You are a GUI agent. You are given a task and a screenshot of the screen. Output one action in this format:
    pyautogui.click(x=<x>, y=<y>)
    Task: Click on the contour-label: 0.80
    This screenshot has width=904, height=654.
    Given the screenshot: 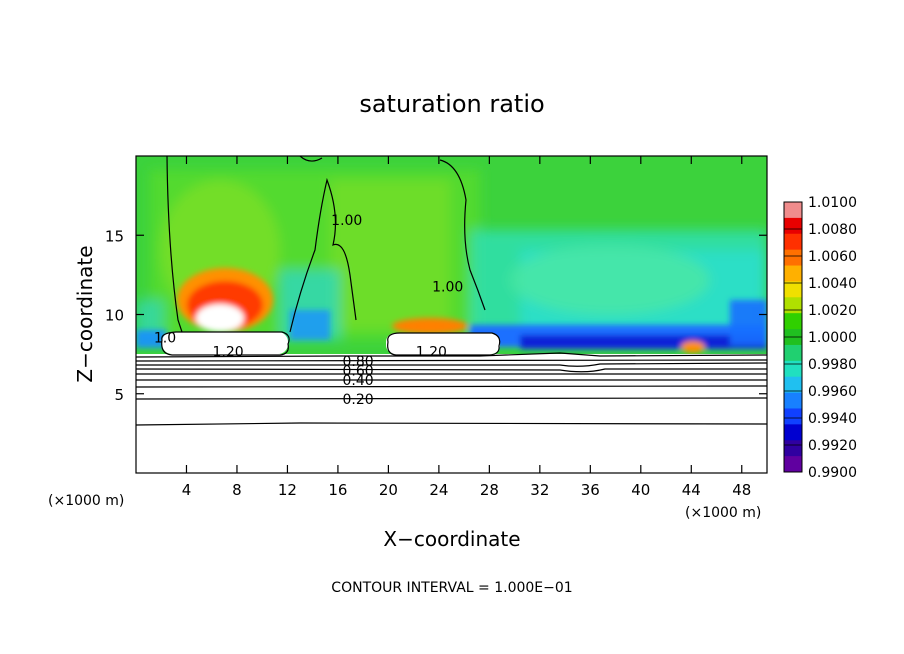 What is the action you would take?
    pyautogui.click(x=358, y=362)
    